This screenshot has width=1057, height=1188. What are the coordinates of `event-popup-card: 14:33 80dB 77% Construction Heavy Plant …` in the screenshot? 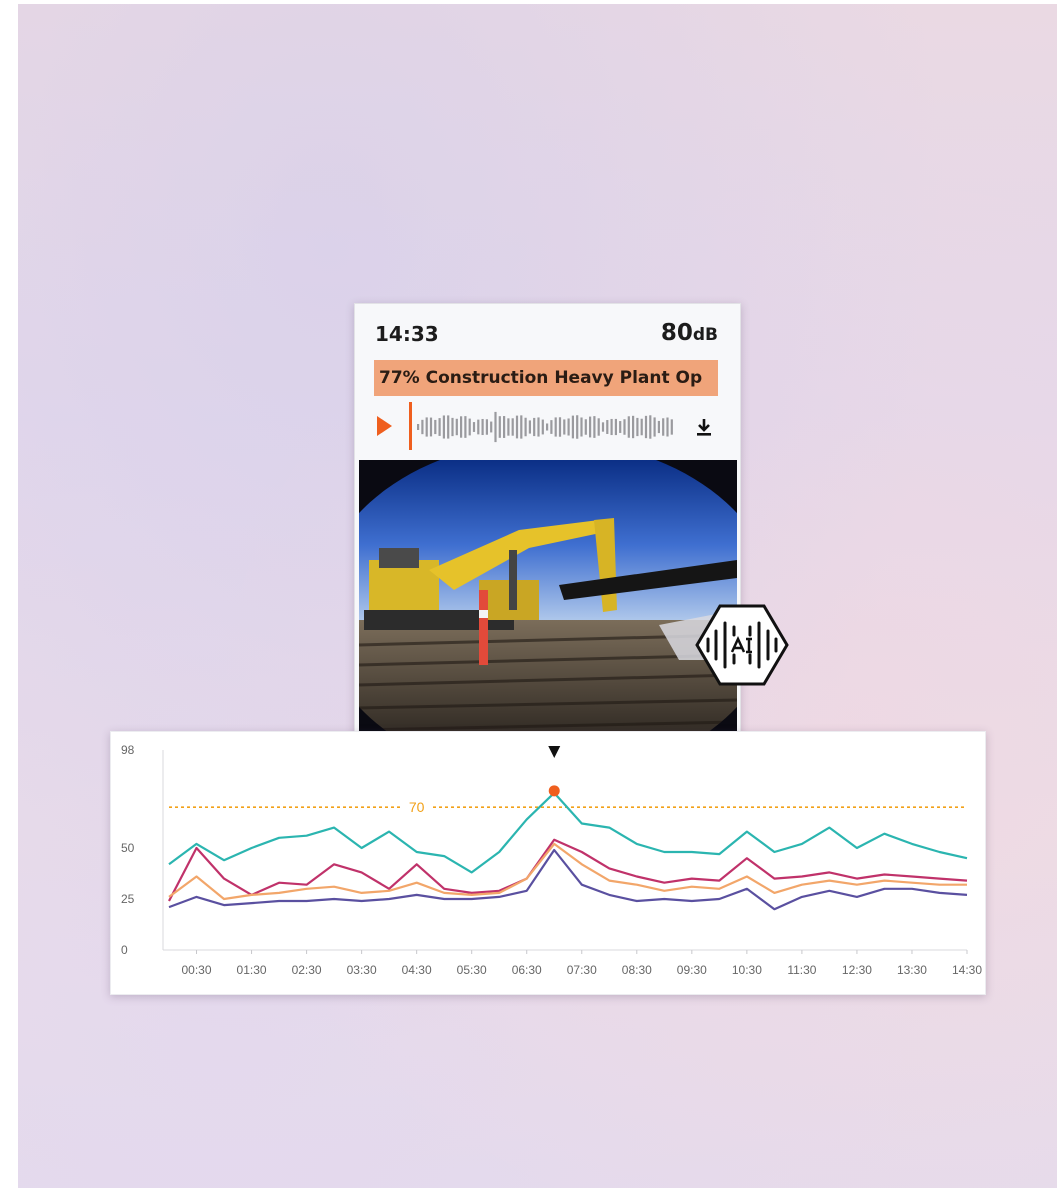 It's located at (547, 523).